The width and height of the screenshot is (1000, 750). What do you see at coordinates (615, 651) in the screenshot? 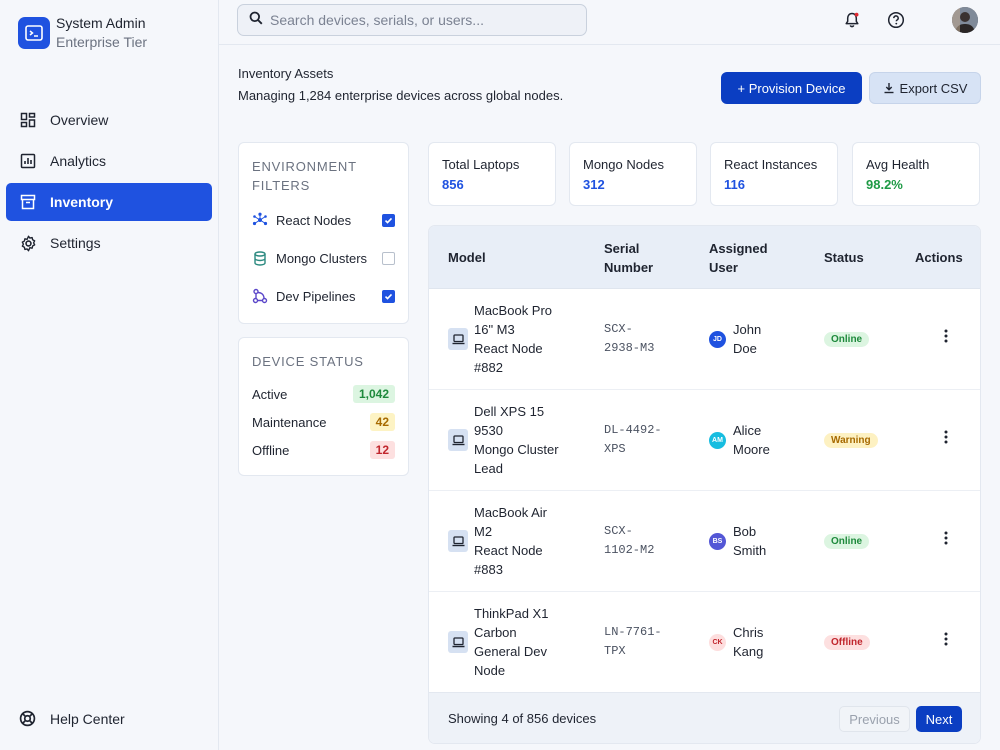
I see `serial-line: TPX` at bounding box center [615, 651].